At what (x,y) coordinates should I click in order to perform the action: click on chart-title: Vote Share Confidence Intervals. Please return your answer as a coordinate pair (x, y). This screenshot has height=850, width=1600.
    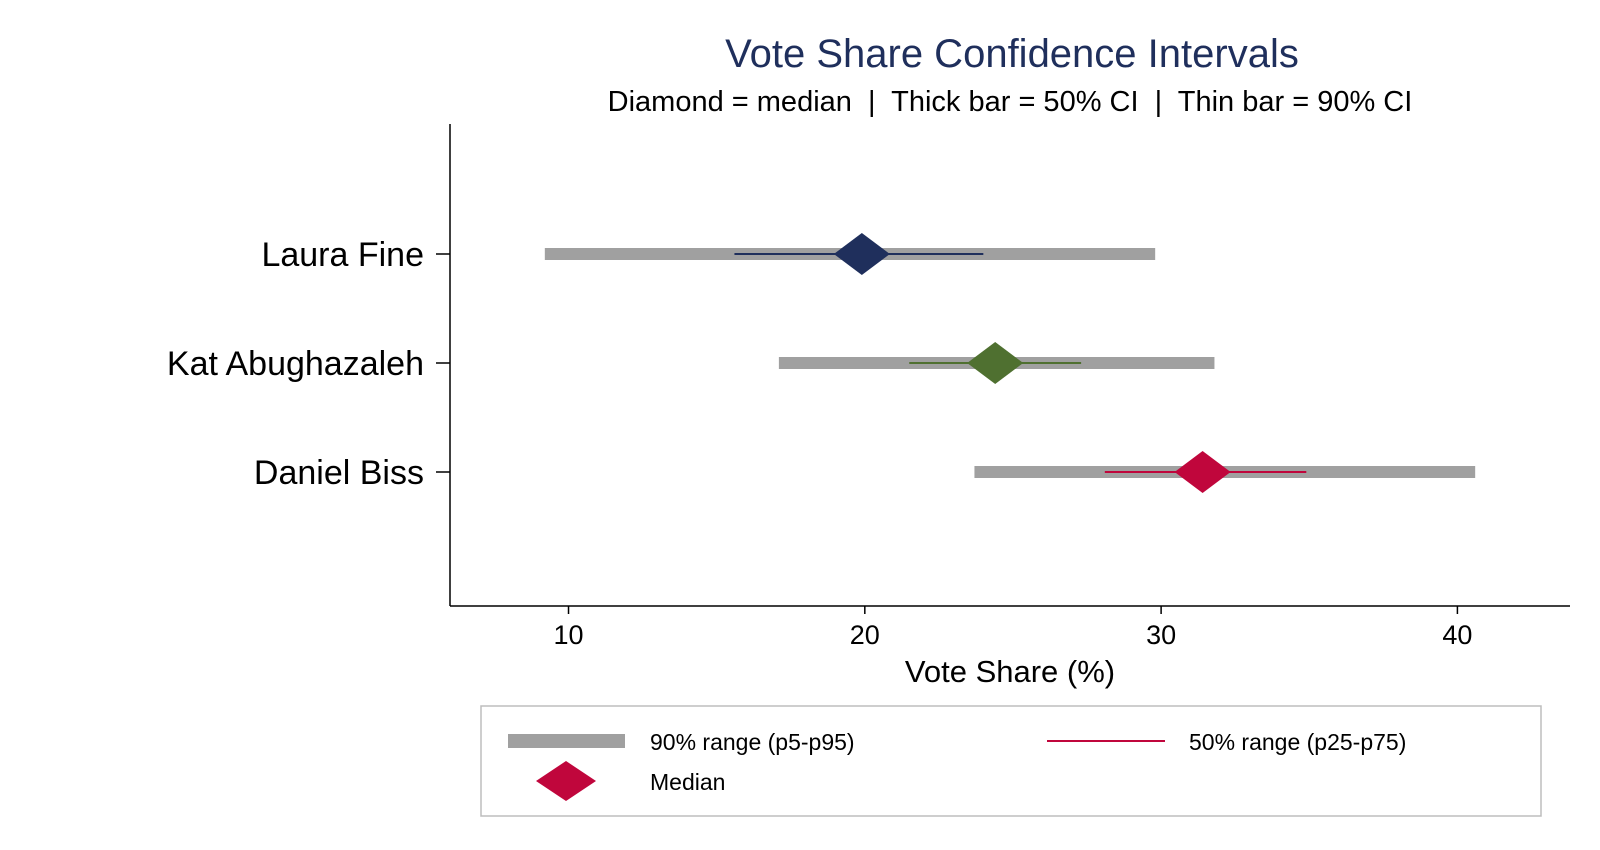
    Looking at the image, I should click on (1012, 54).